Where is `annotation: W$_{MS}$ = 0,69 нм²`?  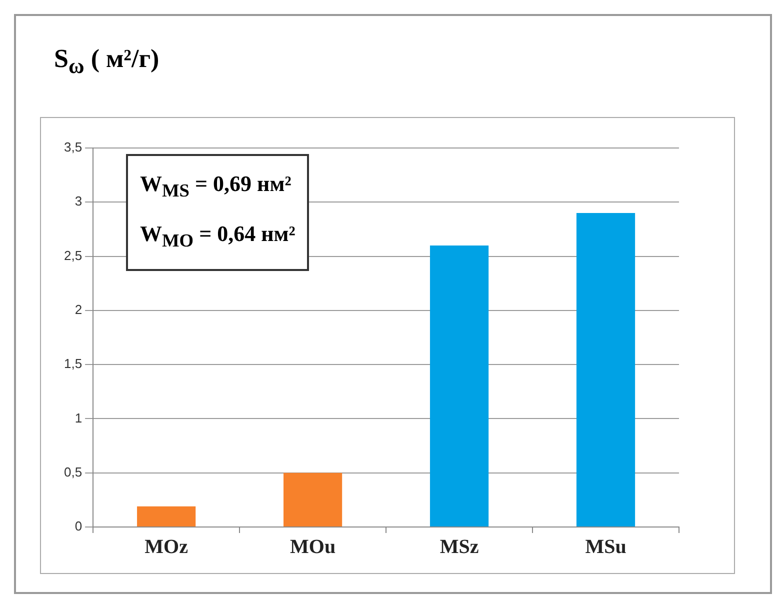 annotation: W$_{MS}$ = 0,69 нм² is located at coordinates (216, 186).